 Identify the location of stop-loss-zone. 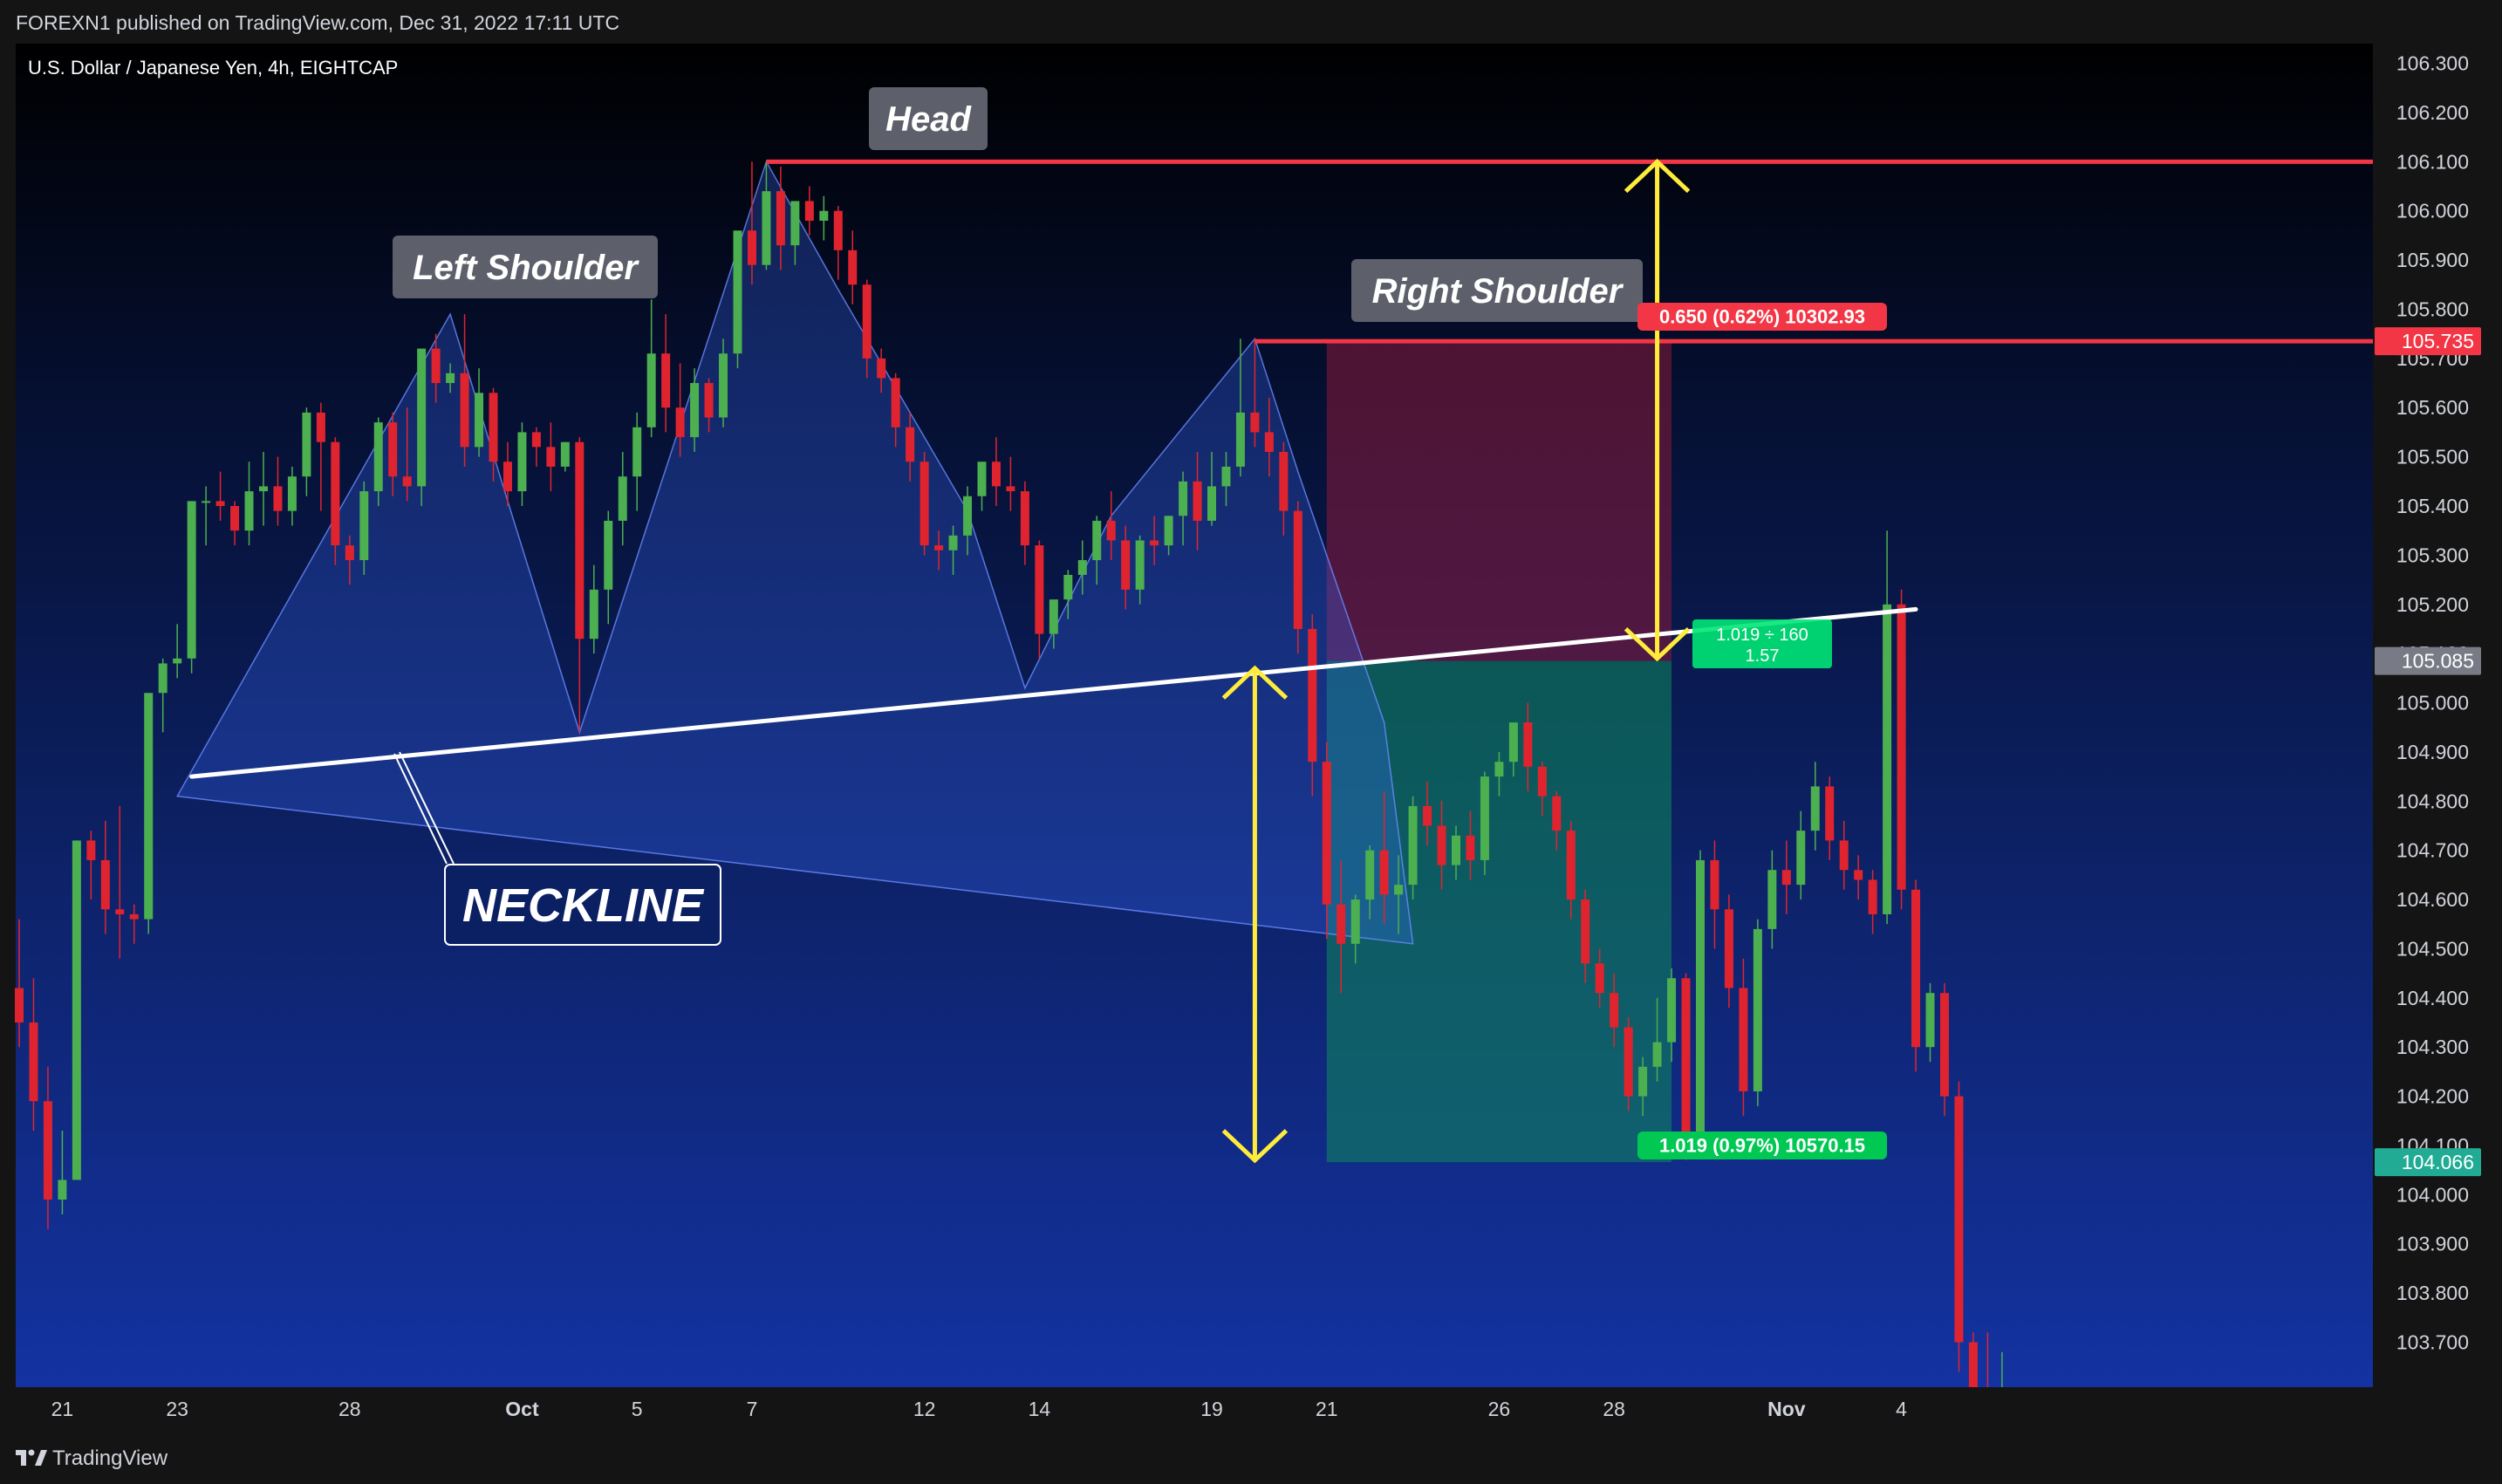
(1499, 501).